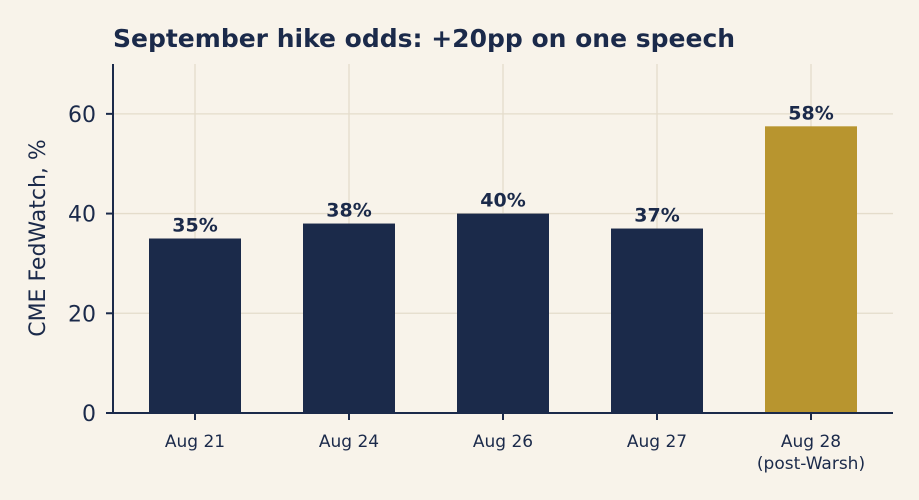  Describe the element at coordinates (349, 442) in the screenshot. I see `x-tick-label: Aug 24` at that location.